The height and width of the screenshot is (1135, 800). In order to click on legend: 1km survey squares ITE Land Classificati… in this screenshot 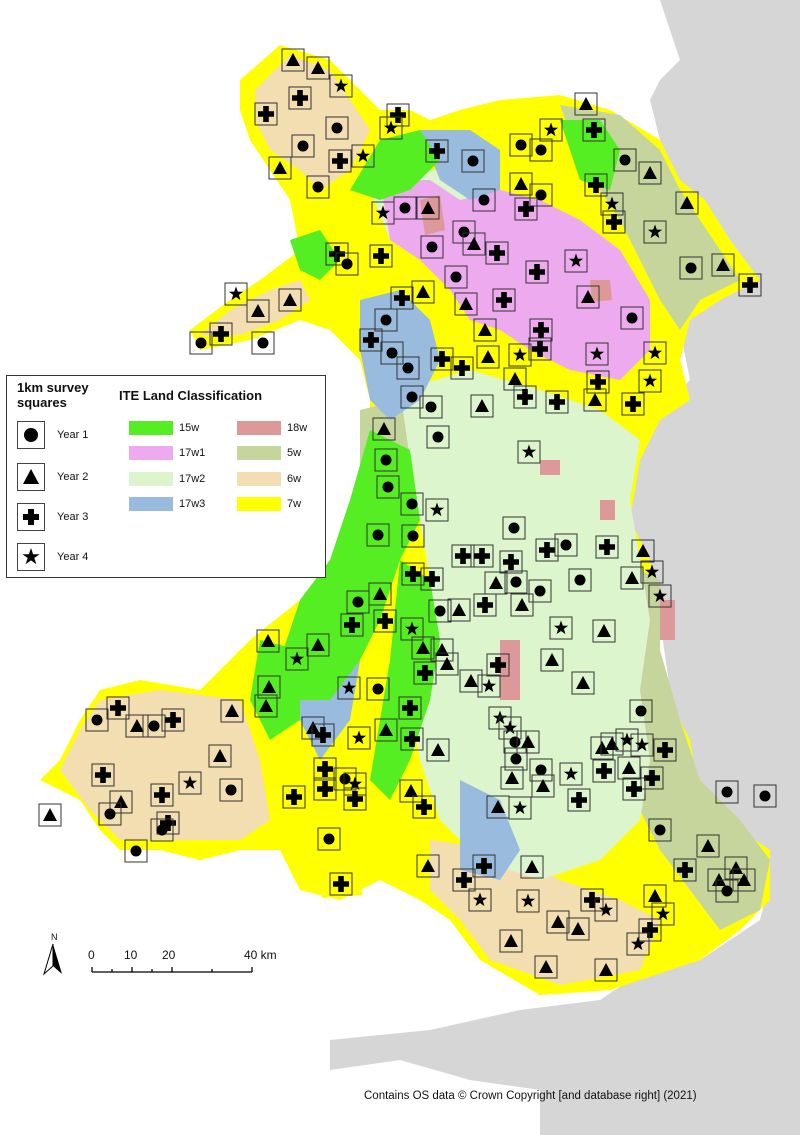, I will do `click(166, 476)`.